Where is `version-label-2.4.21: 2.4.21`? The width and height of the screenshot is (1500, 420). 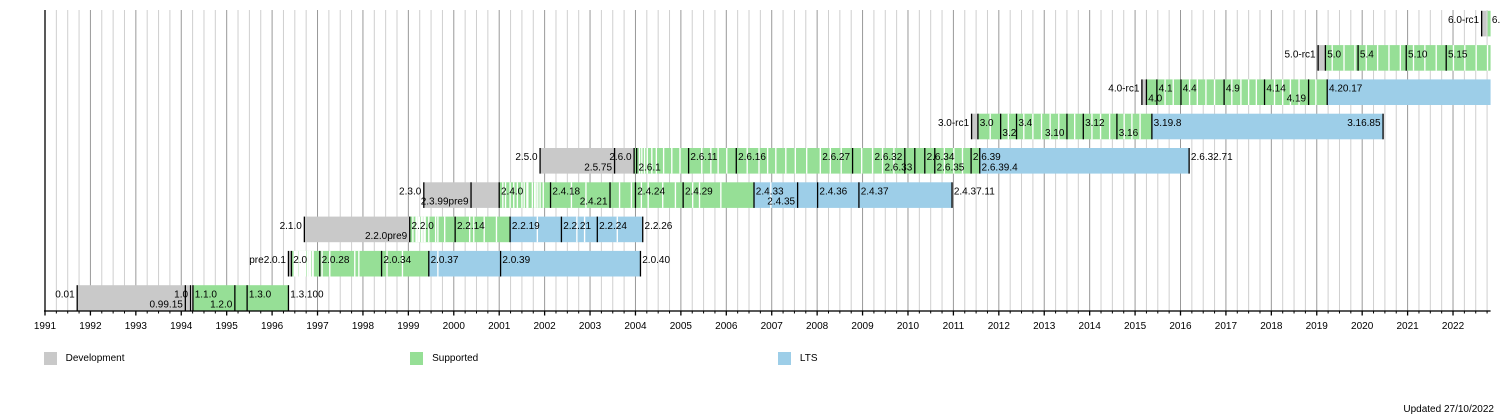
version-label-2.4.21: 2.4.21 is located at coordinates (594, 202).